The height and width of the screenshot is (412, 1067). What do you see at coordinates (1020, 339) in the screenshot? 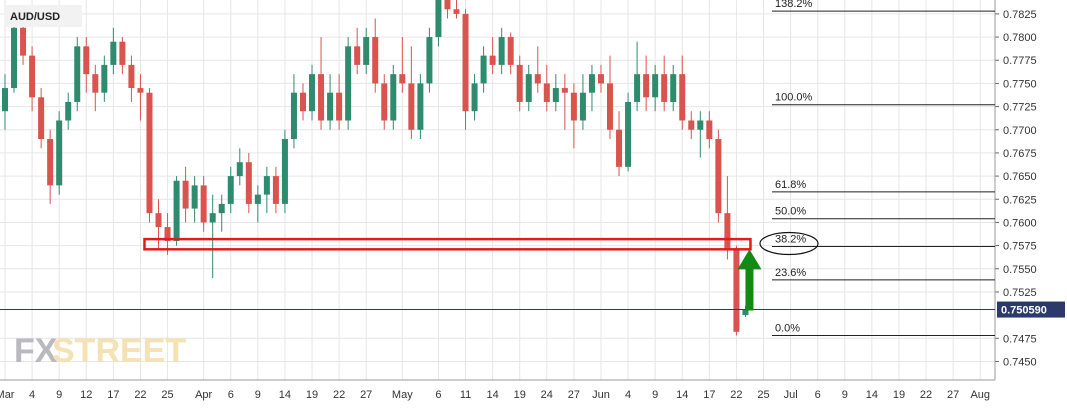
I see `y-tick-label: 0.7475` at bounding box center [1020, 339].